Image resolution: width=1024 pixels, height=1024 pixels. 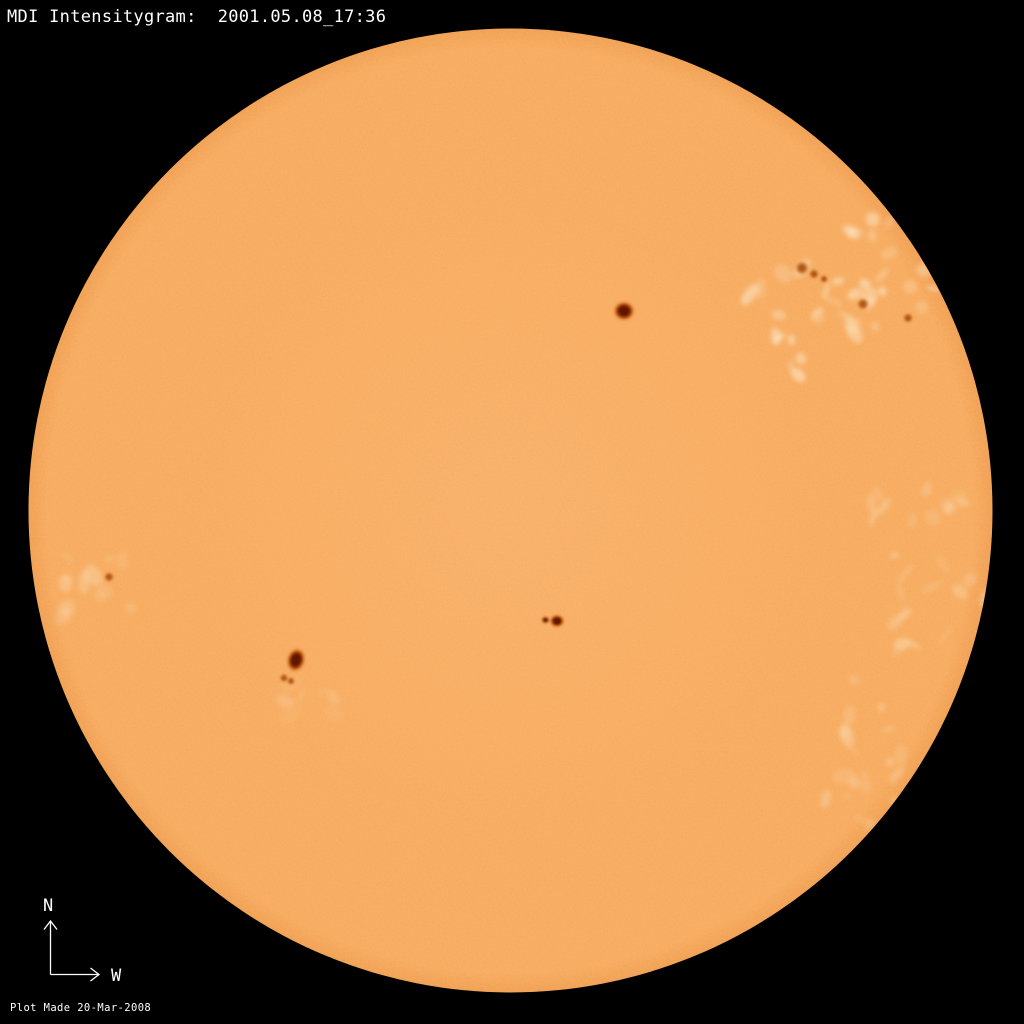 What do you see at coordinates (197, 17) in the screenshot?
I see `image-title: MDI Intensitygram: 2001.05.08_17:36` at bounding box center [197, 17].